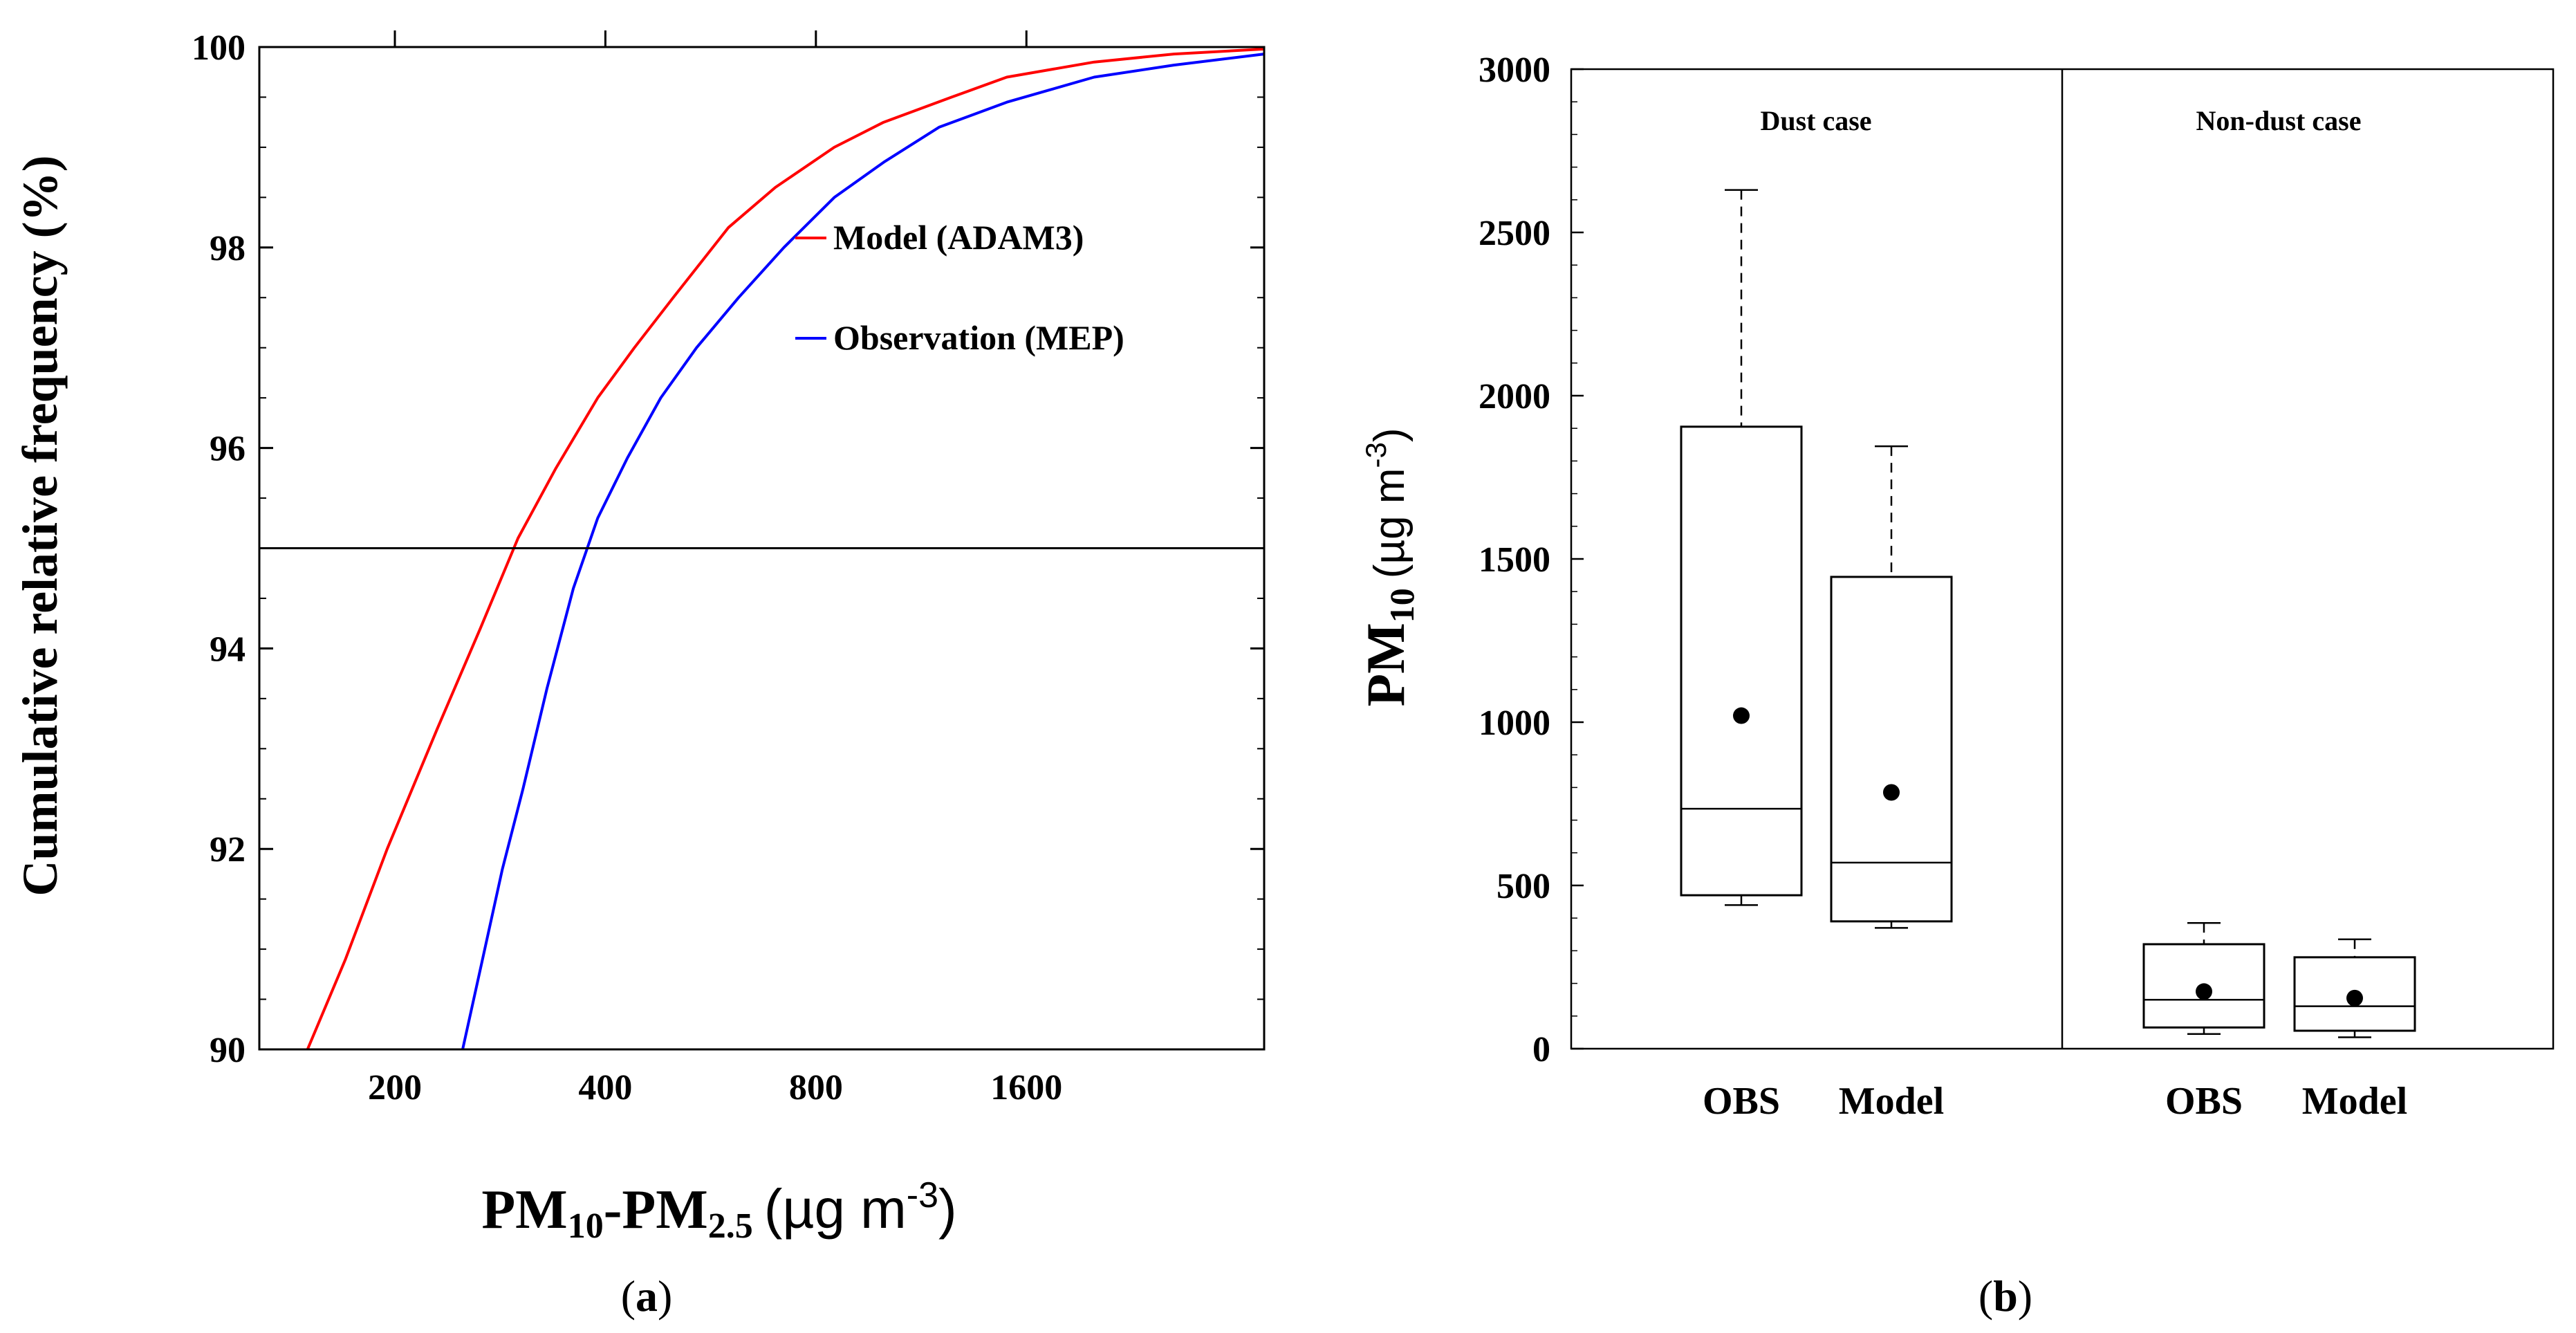  What do you see at coordinates (395, 1087) in the screenshot?
I see `a-xtick-label: 200` at bounding box center [395, 1087].